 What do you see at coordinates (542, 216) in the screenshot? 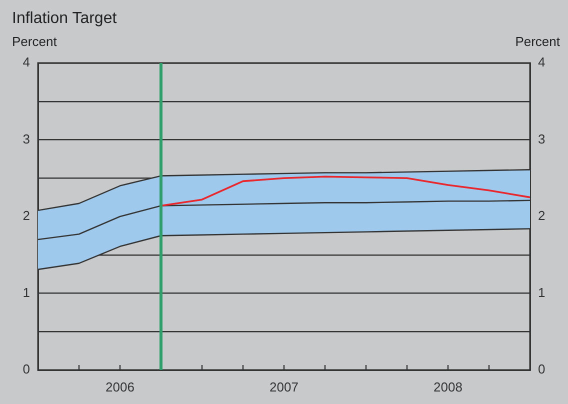
I see `y2-tick-label: 2` at bounding box center [542, 216].